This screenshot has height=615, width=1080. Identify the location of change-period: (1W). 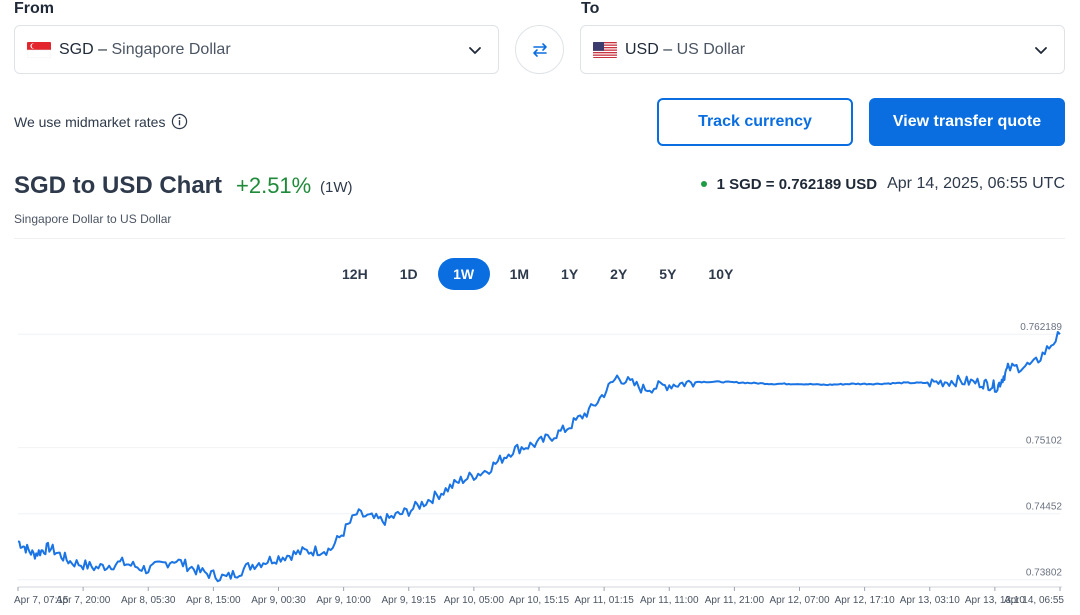
(336, 187).